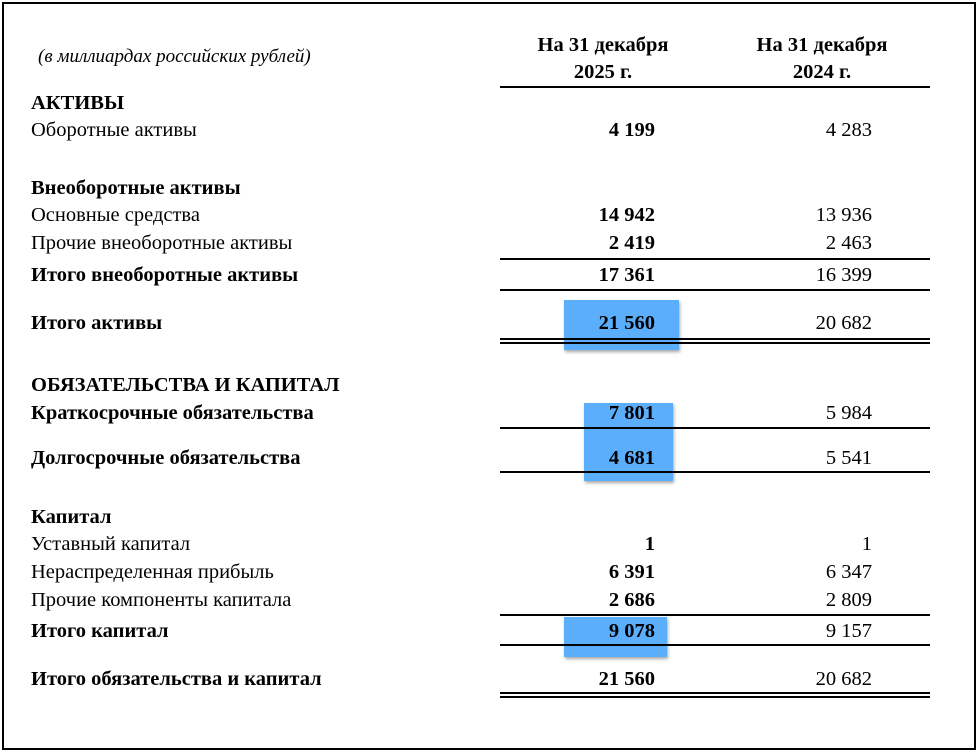 The width and height of the screenshot is (978, 752). What do you see at coordinates (161, 600) in the screenshot?
I see `row-label: Прочие компоненты капитала` at bounding box center [161, 600].